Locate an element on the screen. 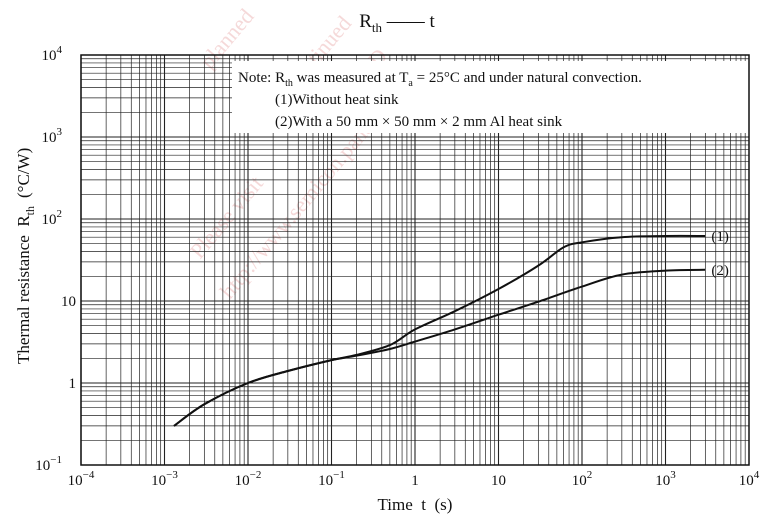  y-axis-label-sub: th is located at coordinates (30, 210).